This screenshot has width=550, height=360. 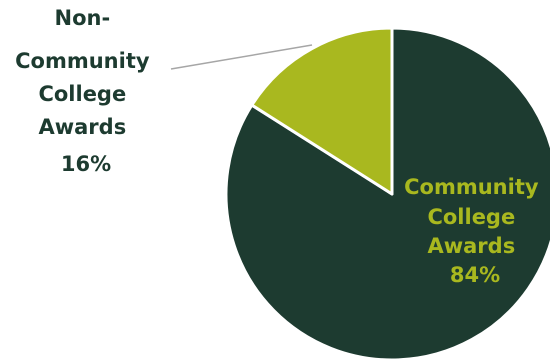 What do you see at coordinates (322, 111) in the screenshot?
I see `pie-slice-non-community` at bounding box center [322, 111].